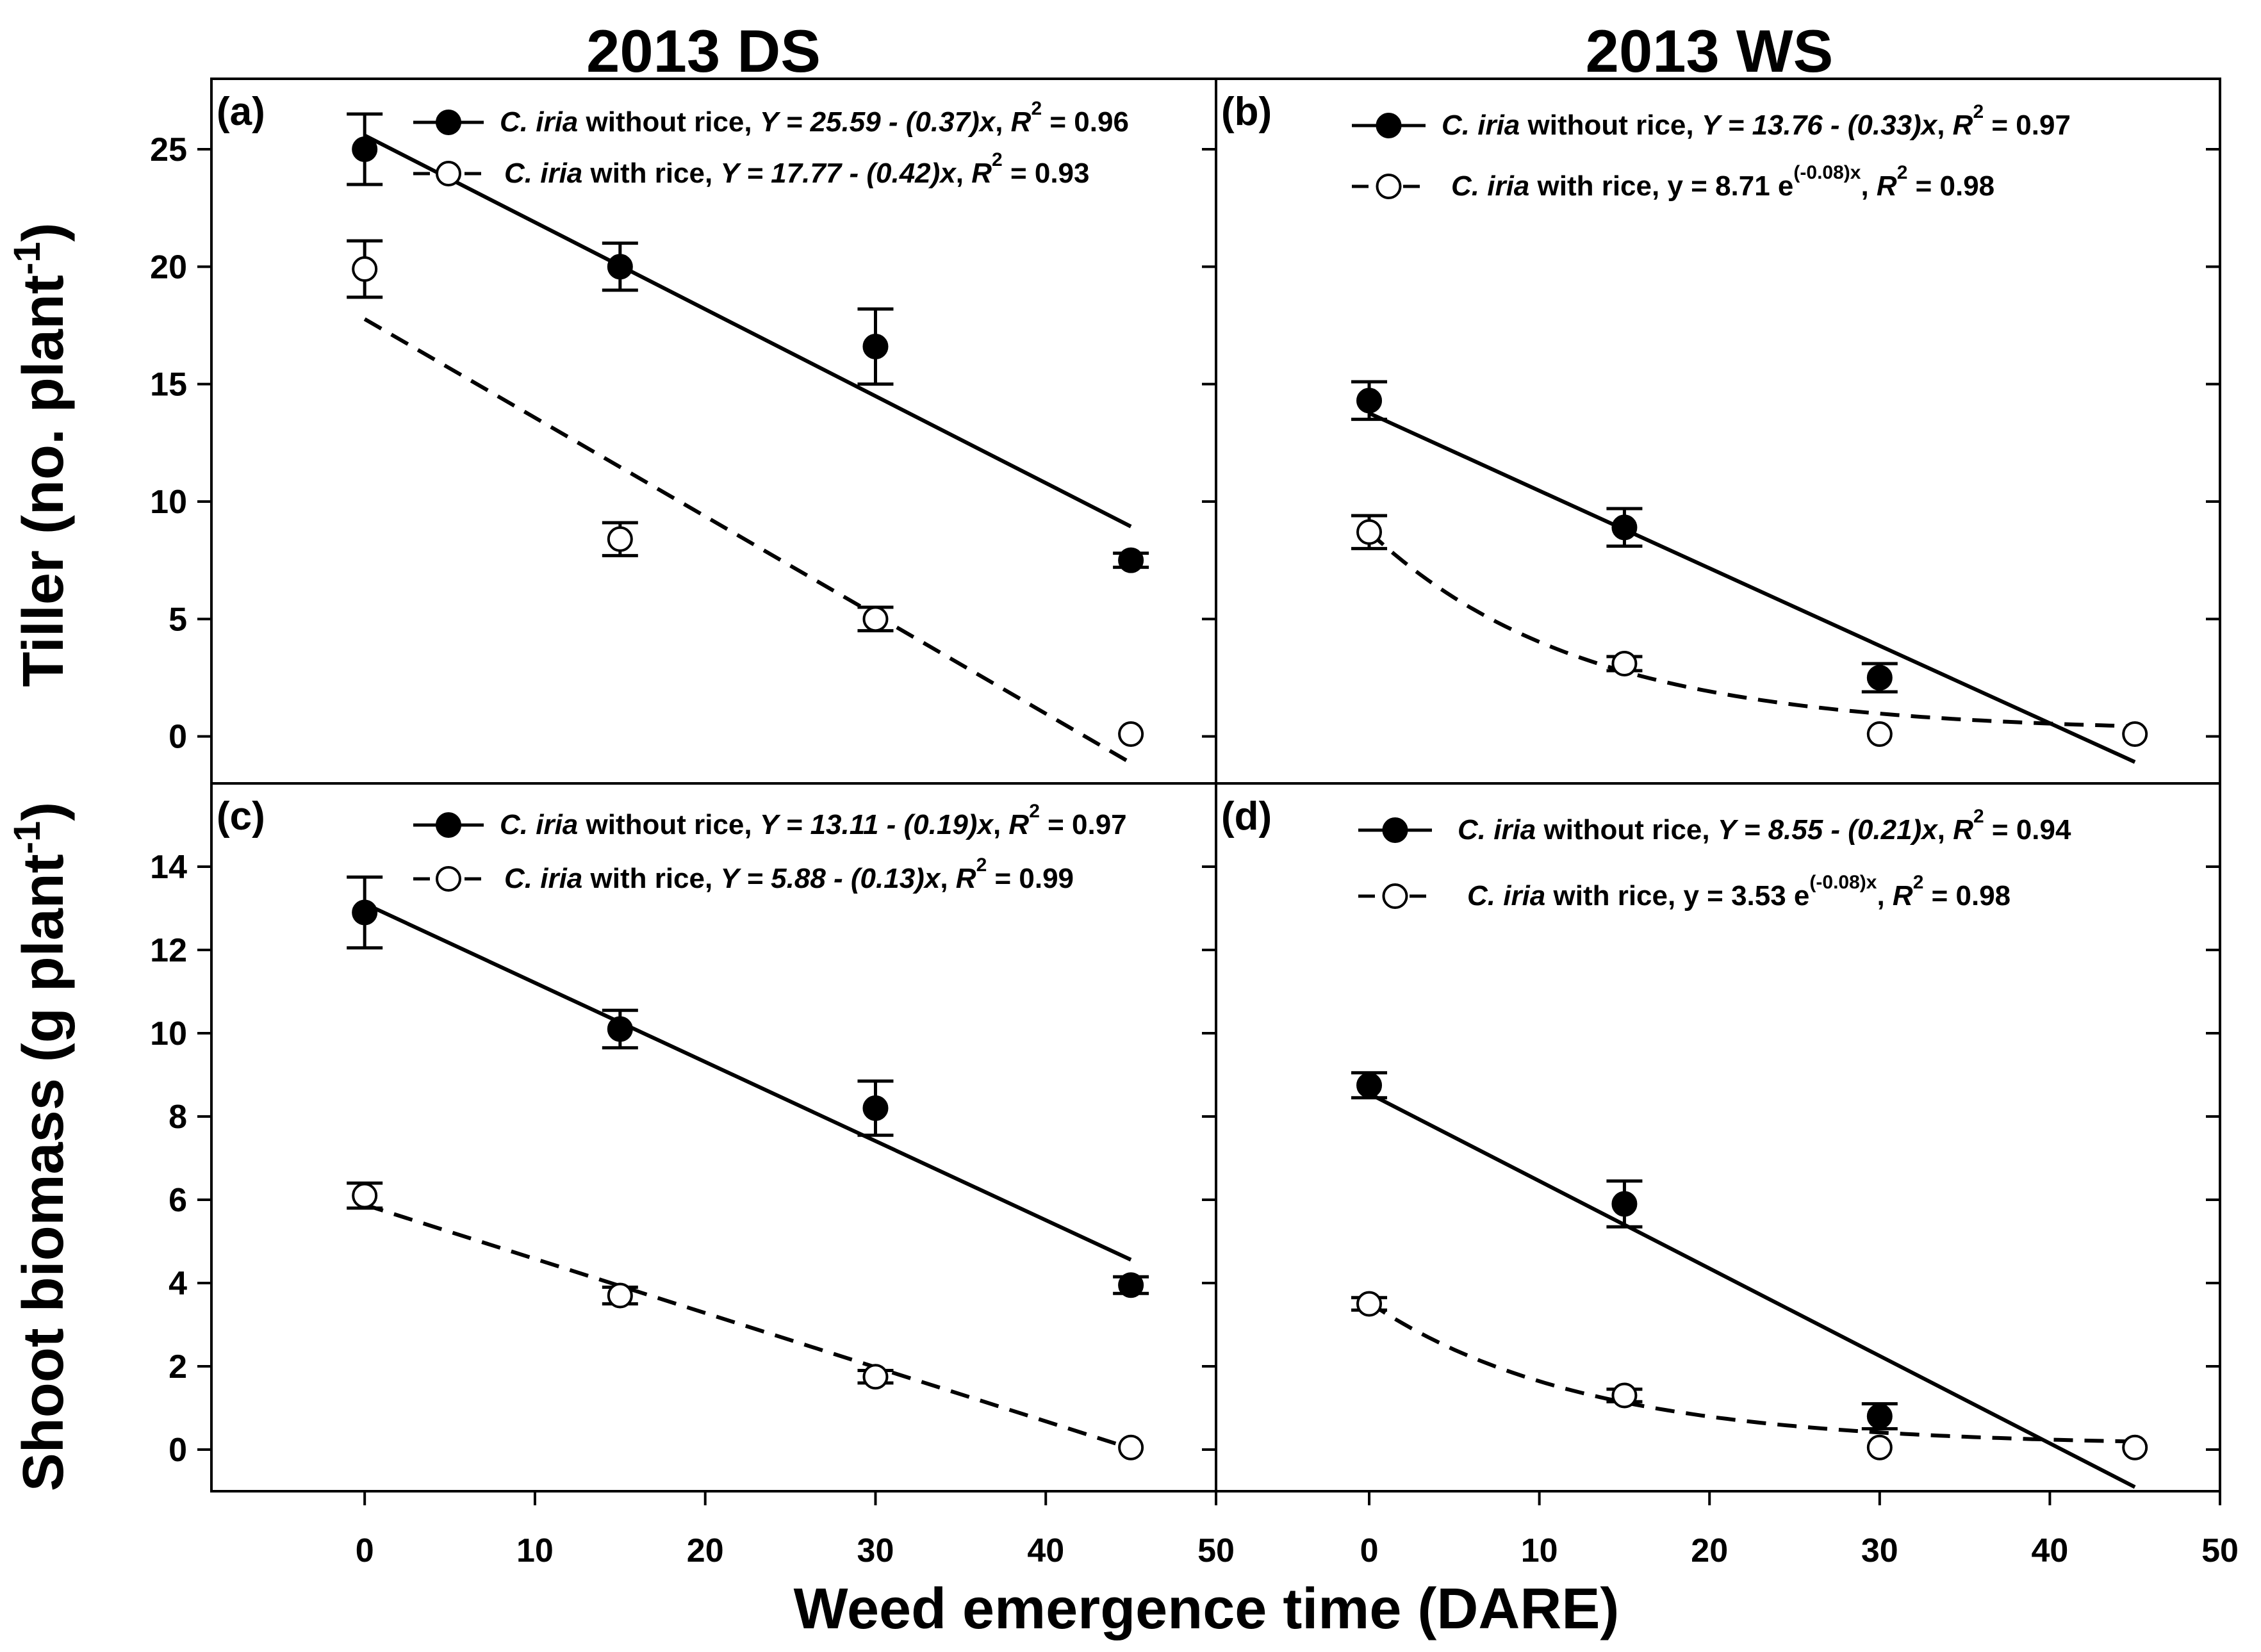  Describe the element at coordinates (41, 1147) in the screenshot. I see `y-axis-title-biomass: Shoot biomass (g plant-1)` at that location.